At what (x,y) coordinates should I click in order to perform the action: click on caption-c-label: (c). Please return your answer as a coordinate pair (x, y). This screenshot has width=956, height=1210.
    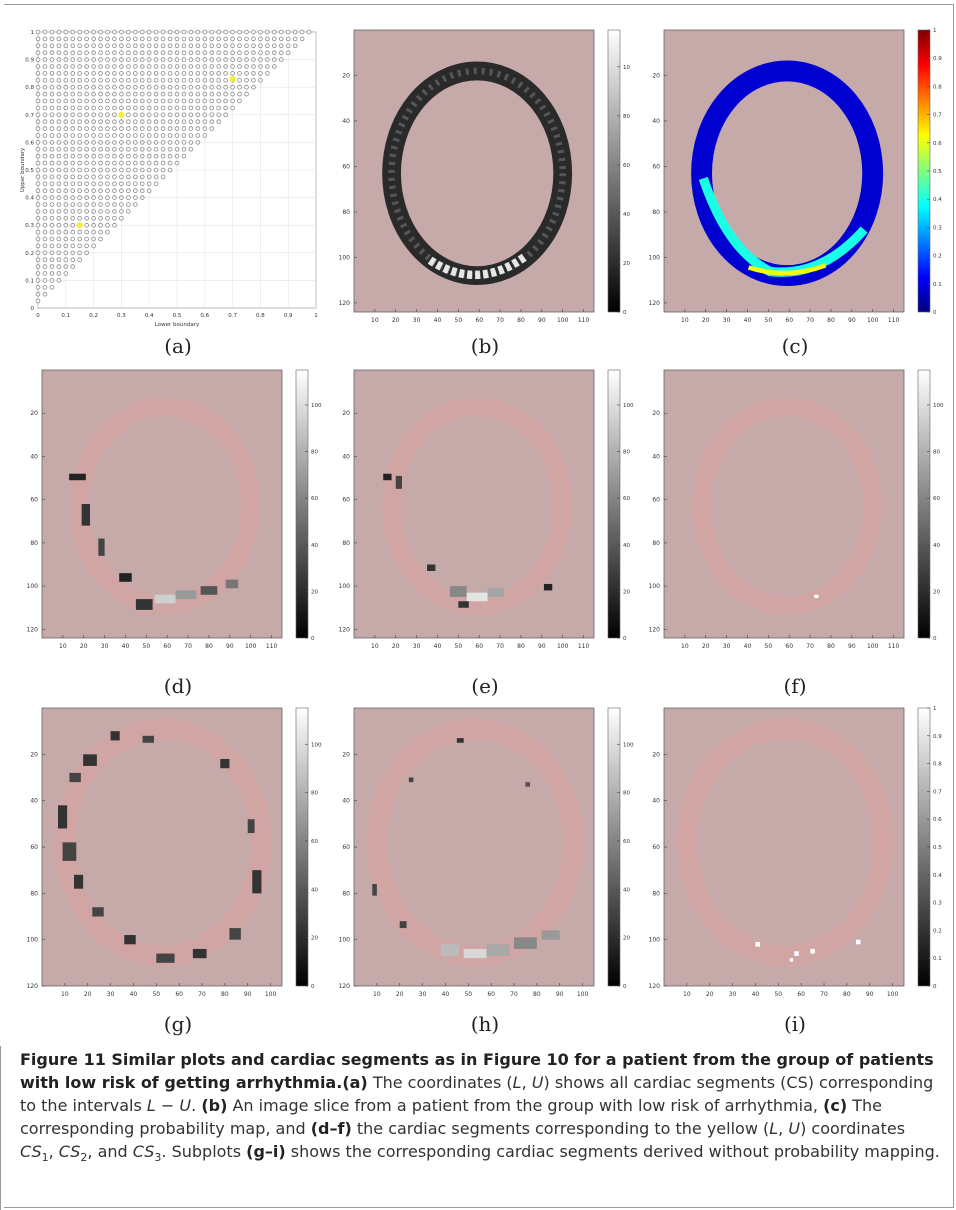
    Looking at the image, I should click on (835, 1105).